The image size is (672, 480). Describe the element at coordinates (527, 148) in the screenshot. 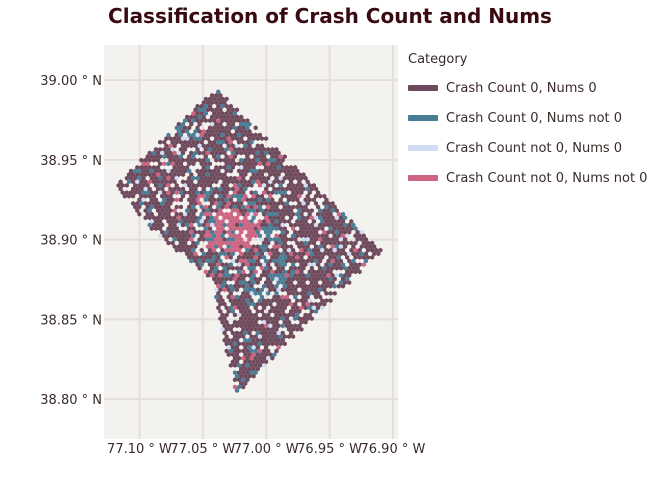

I see `legend-item: Crash Count not 0, Nums 0` at that location.